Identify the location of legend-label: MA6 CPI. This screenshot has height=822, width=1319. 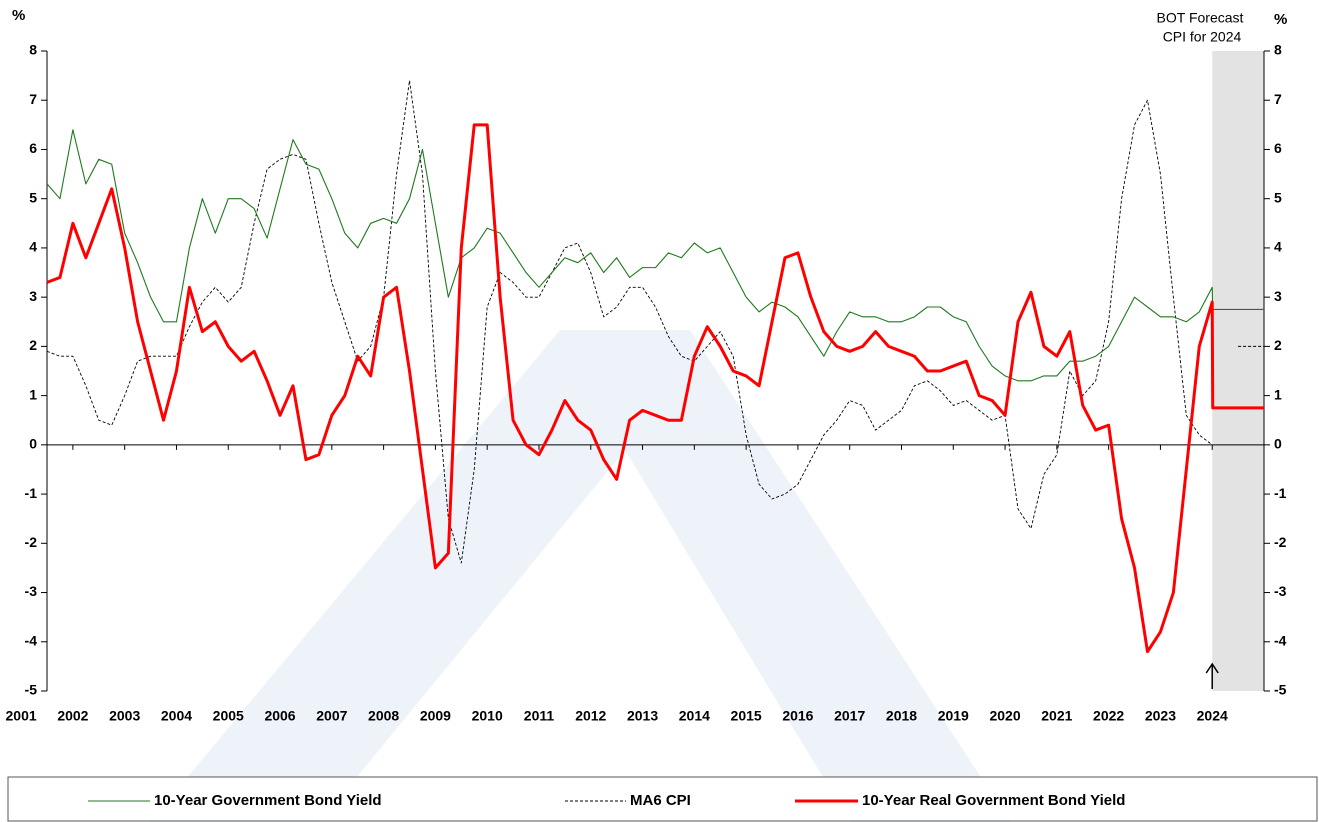
(660, 800).